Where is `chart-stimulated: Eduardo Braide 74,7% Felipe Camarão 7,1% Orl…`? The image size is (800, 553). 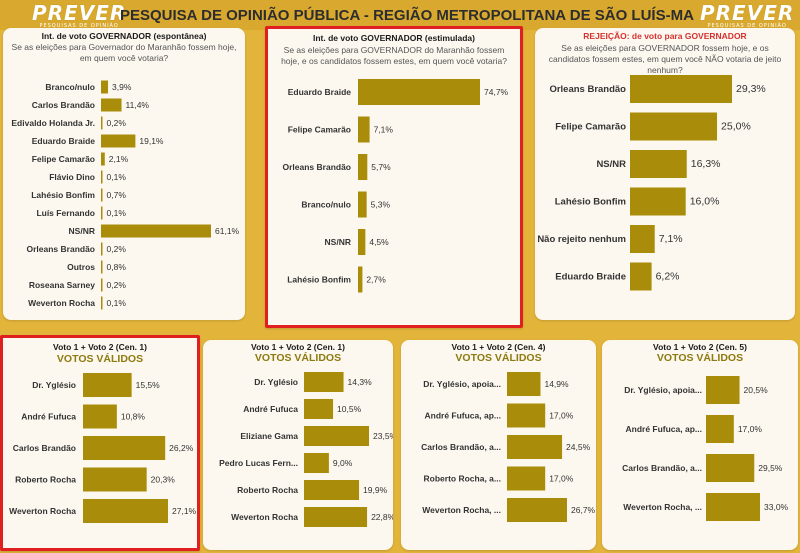 chart-stimulated: Eduardo Braide 74,7% Felipe Camarão 7,1% Orl… is located at coordinates (396, 186).